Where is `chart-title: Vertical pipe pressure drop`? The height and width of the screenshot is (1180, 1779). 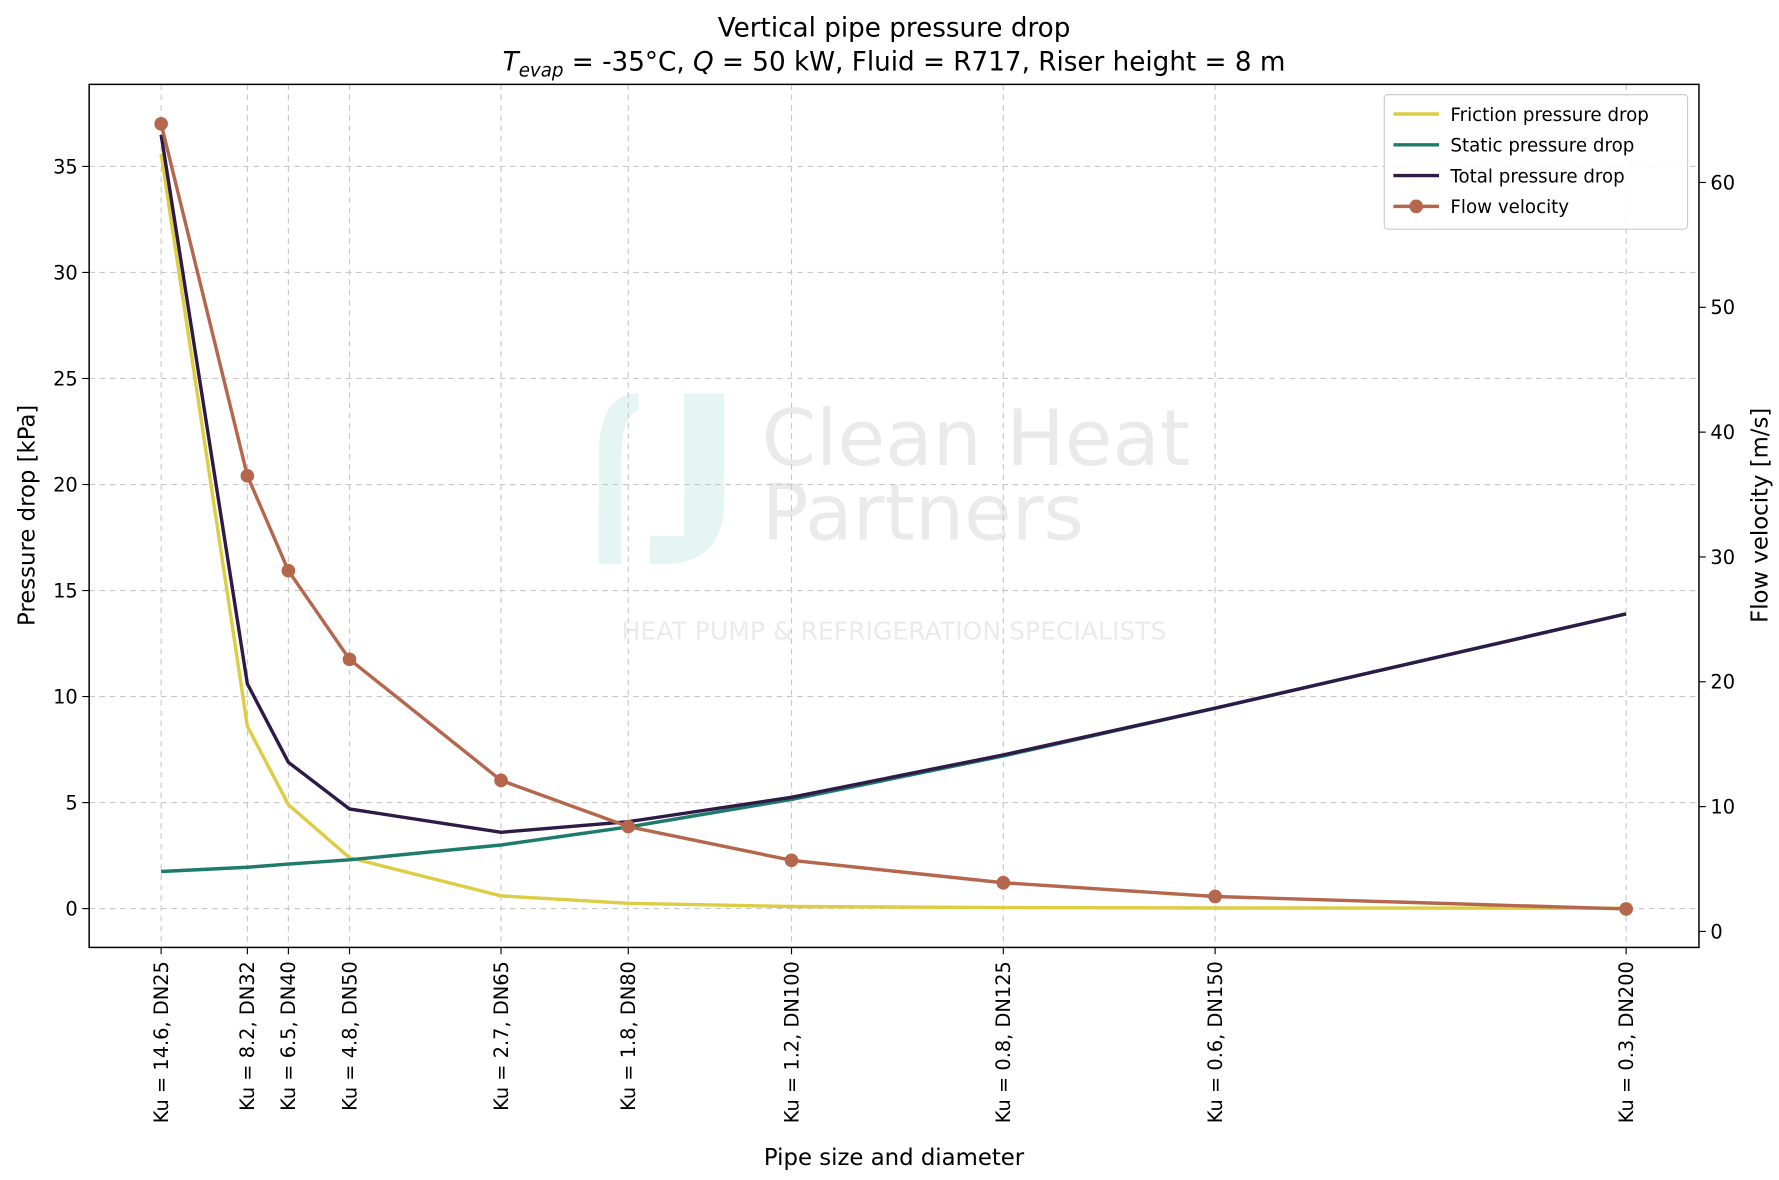
chart-title: Vertical pipe pressure drop is located at coordinates (894, 28).